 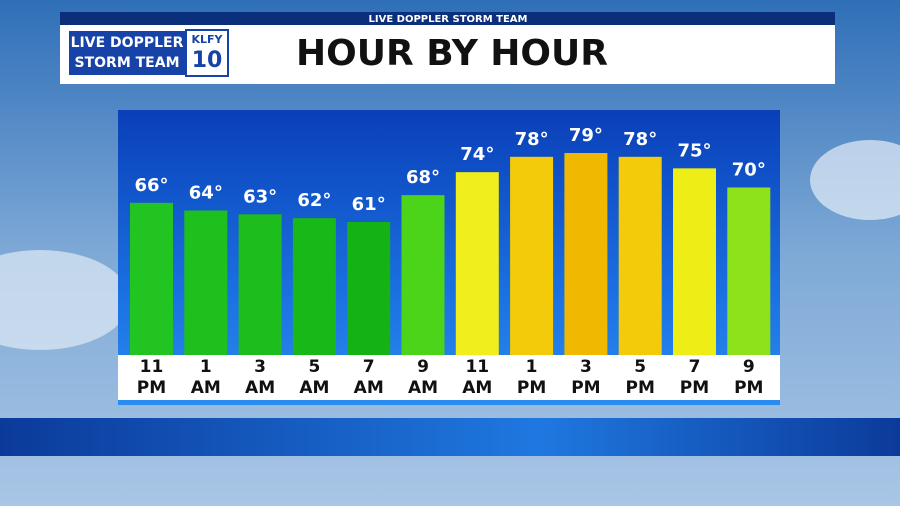 What do you see at coordinates (127, 63) in the screenshot?
I see `logo-text: STORM TEAM` at bounding box center [127, 63].